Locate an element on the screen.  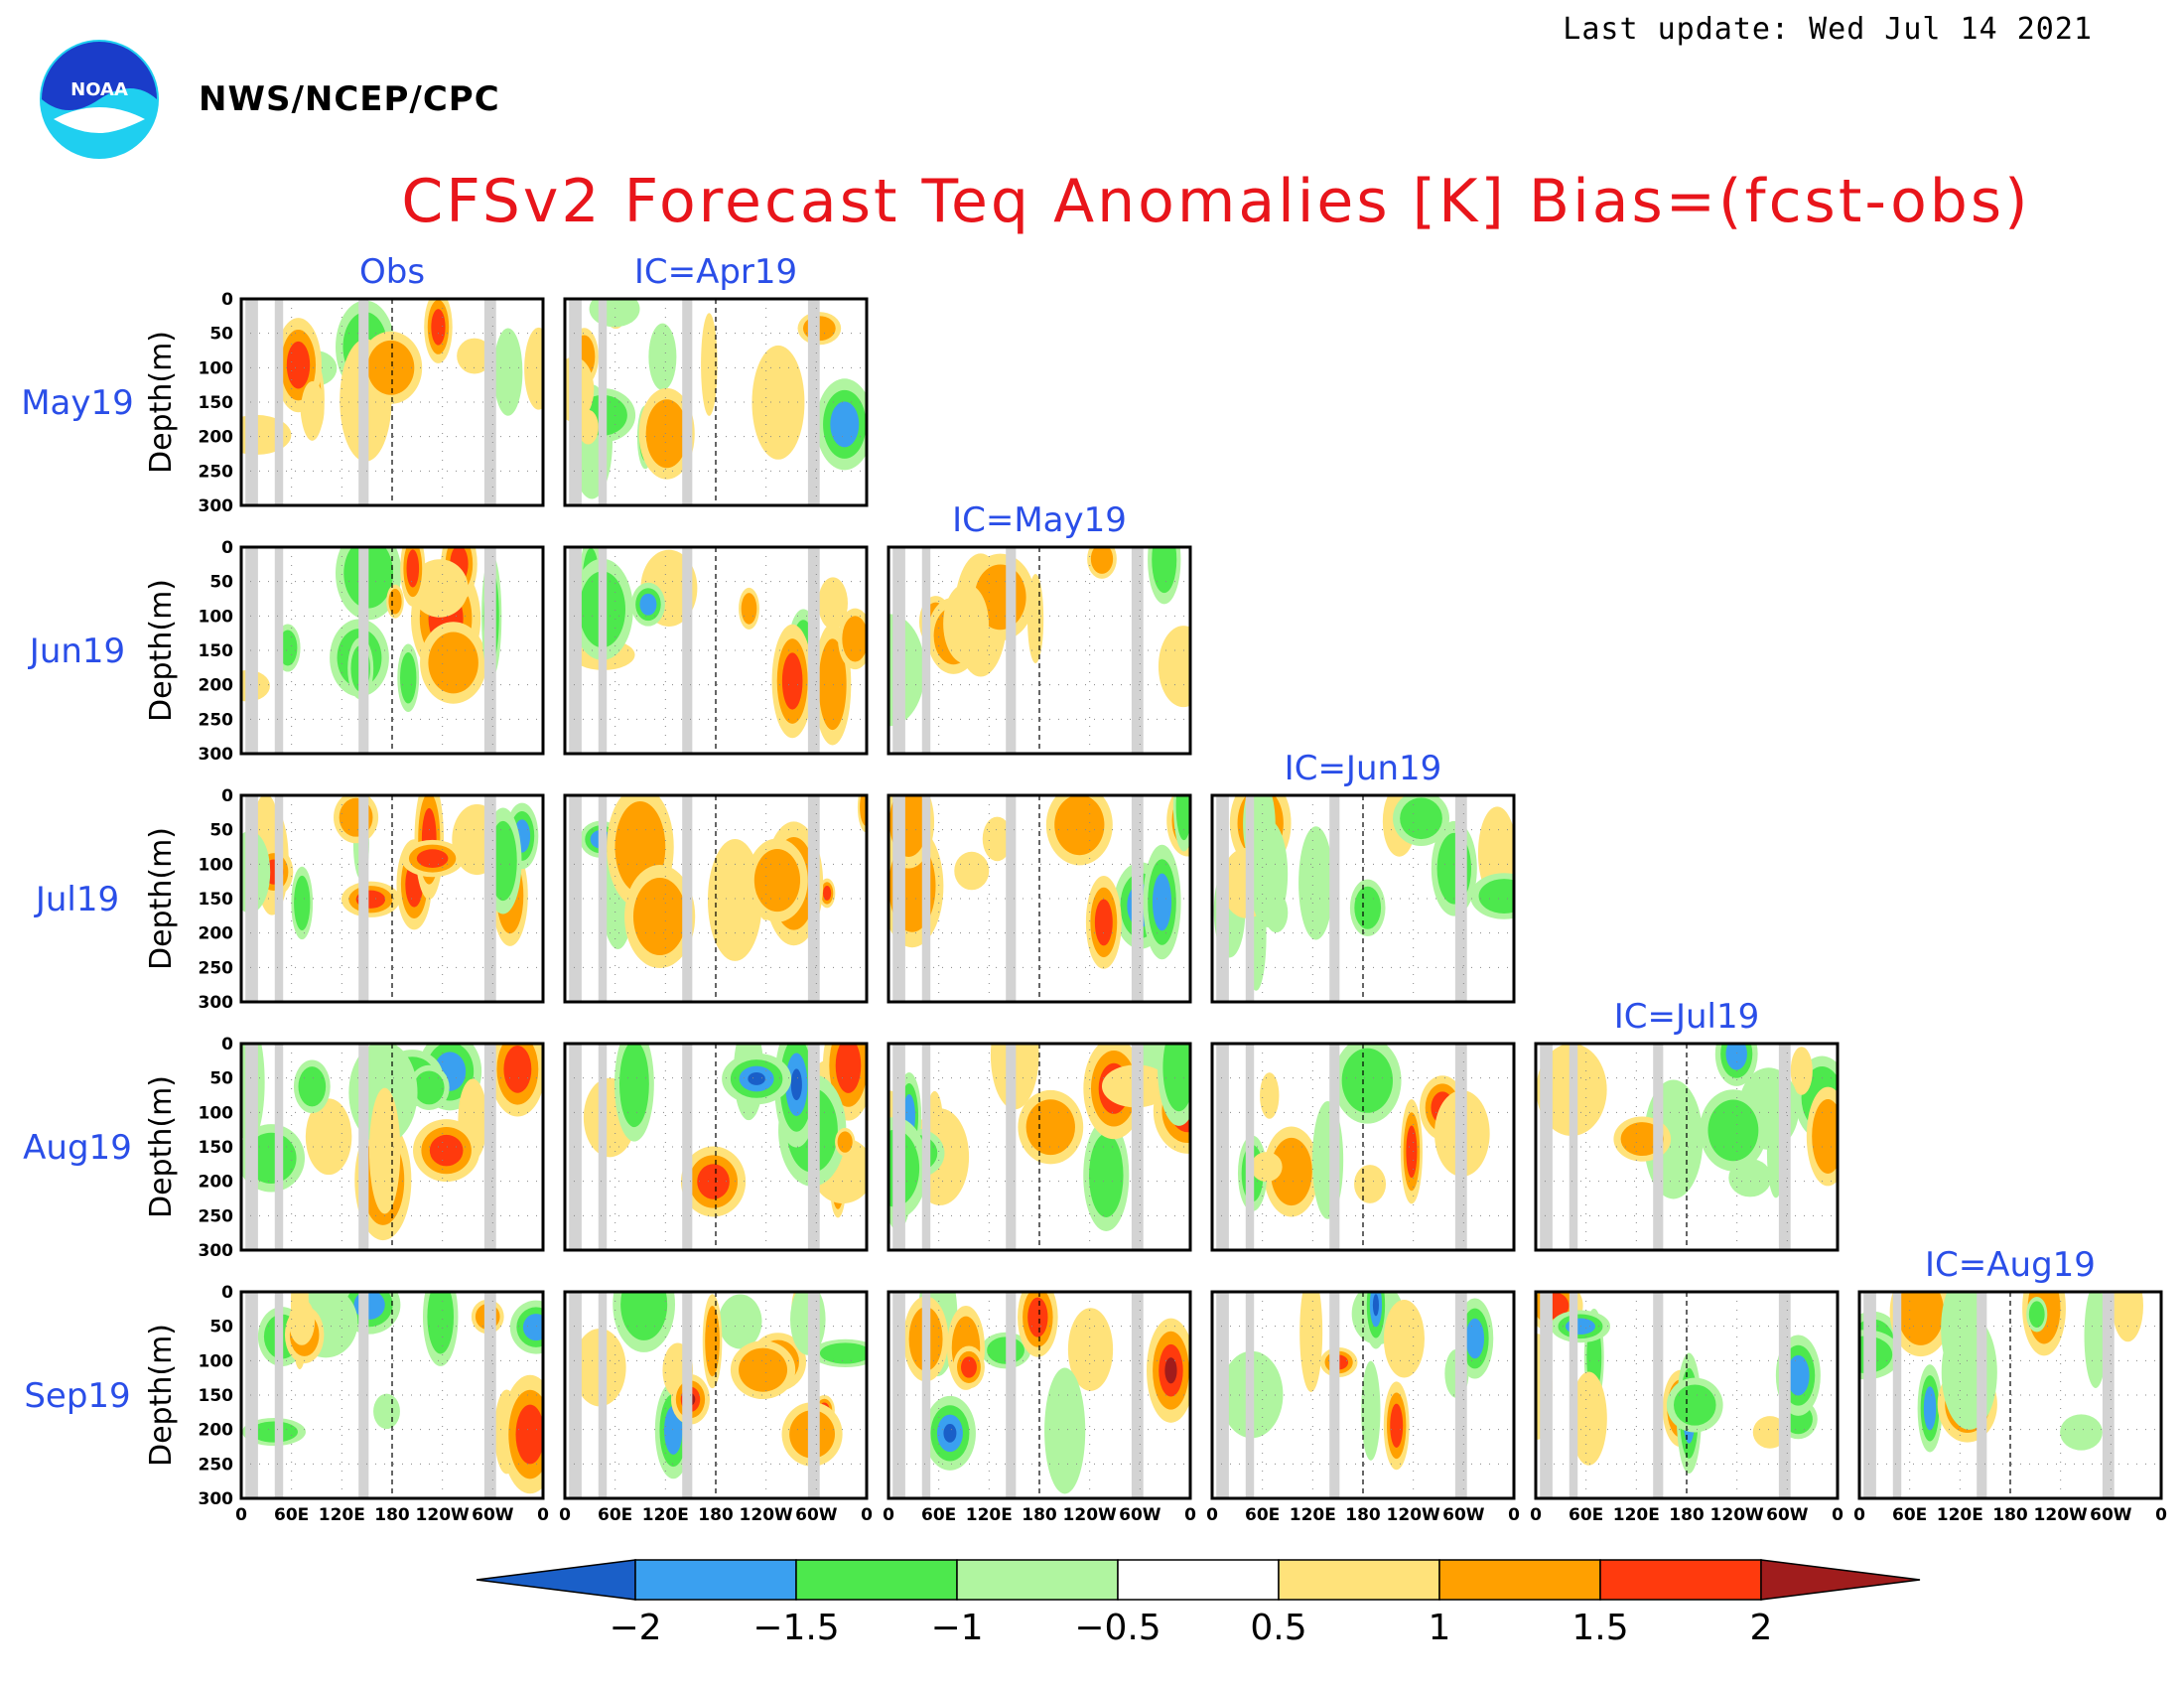
colorbar-tick-label: −0.5 is located at coordinates (1117, 1628).